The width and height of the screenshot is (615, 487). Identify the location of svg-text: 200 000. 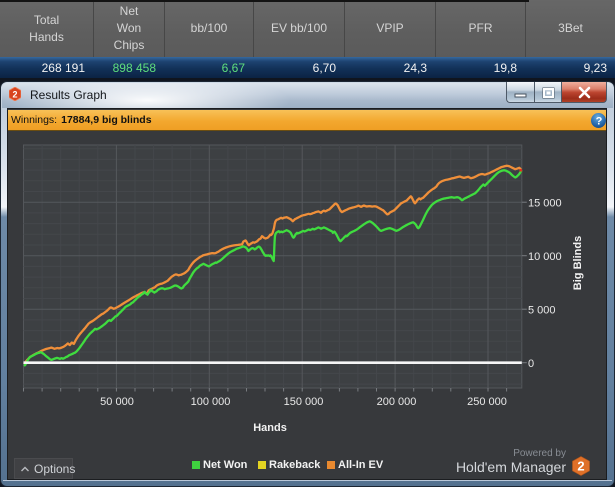
(397, 402).